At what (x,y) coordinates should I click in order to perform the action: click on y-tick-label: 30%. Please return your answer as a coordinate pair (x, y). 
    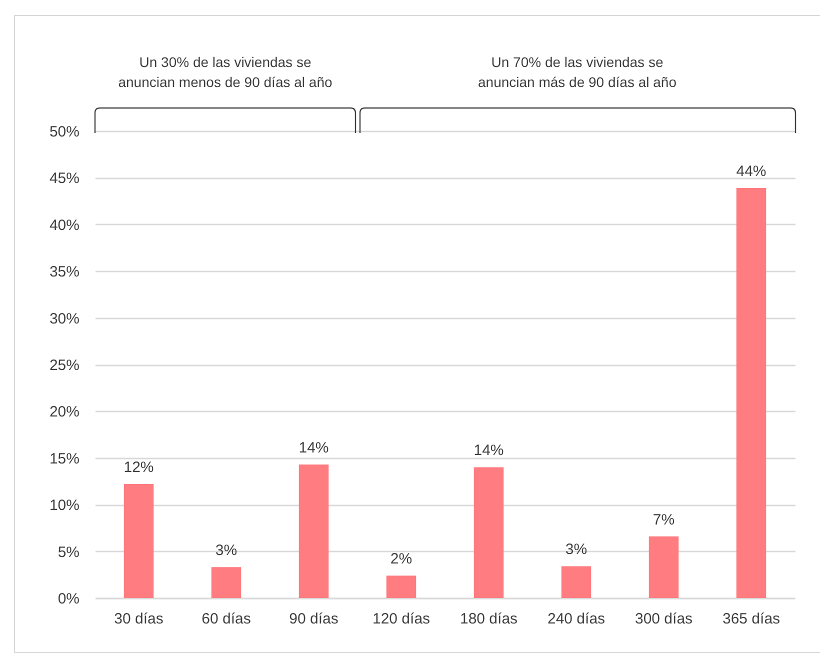
    Looking at the image, I should click on (64, 319).